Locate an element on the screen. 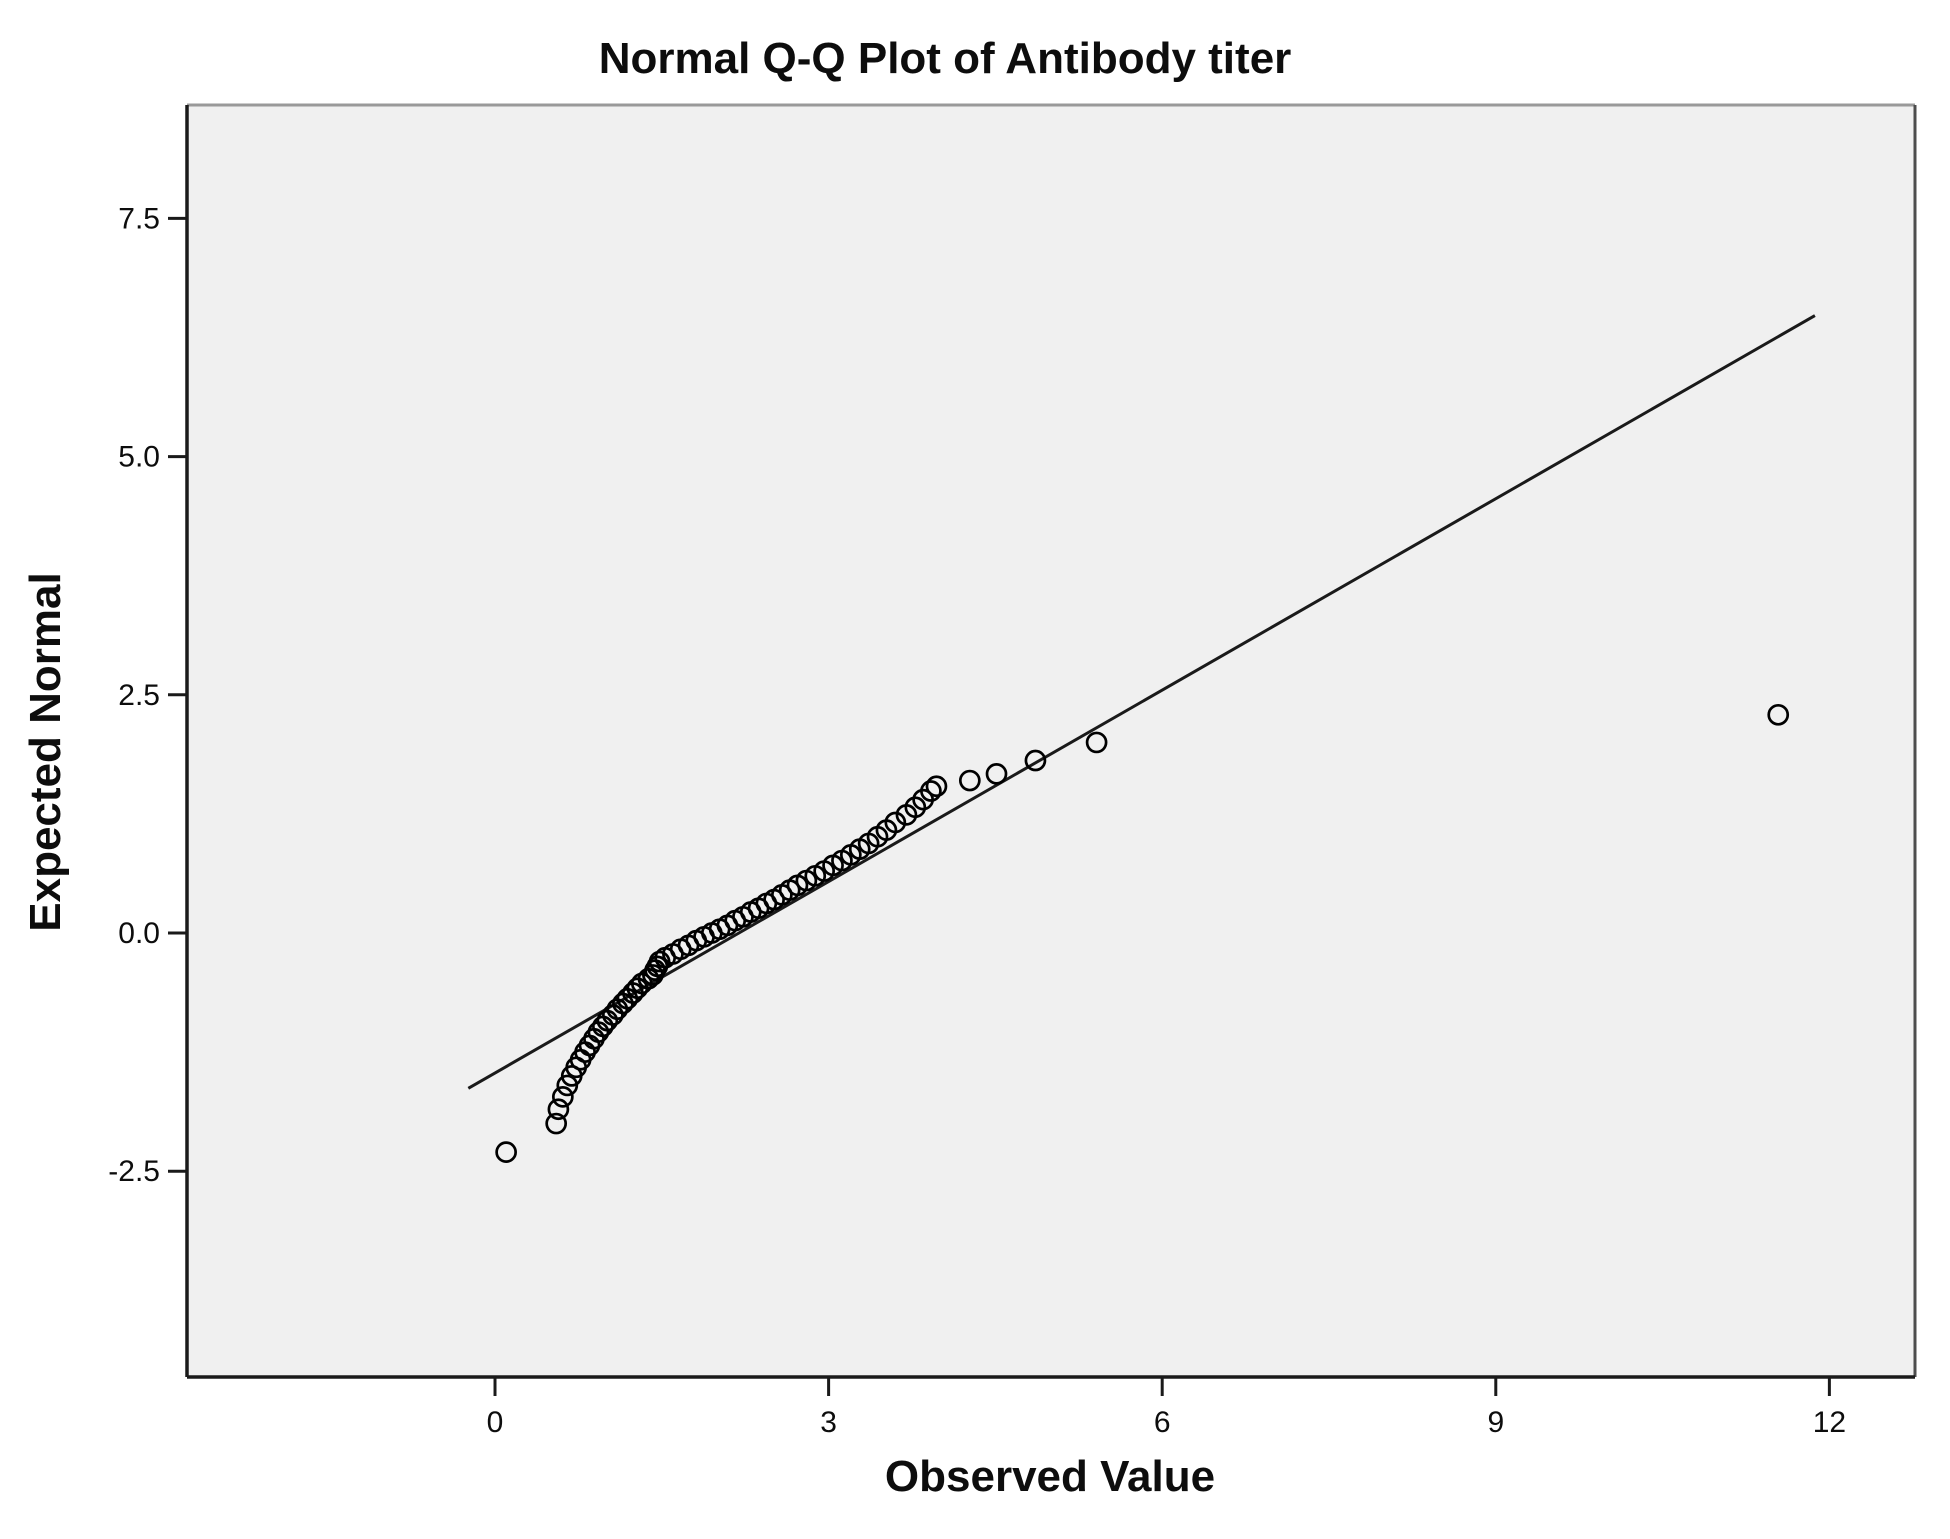  x-tick-label: 6 is located at coordinates (1162, 1422).